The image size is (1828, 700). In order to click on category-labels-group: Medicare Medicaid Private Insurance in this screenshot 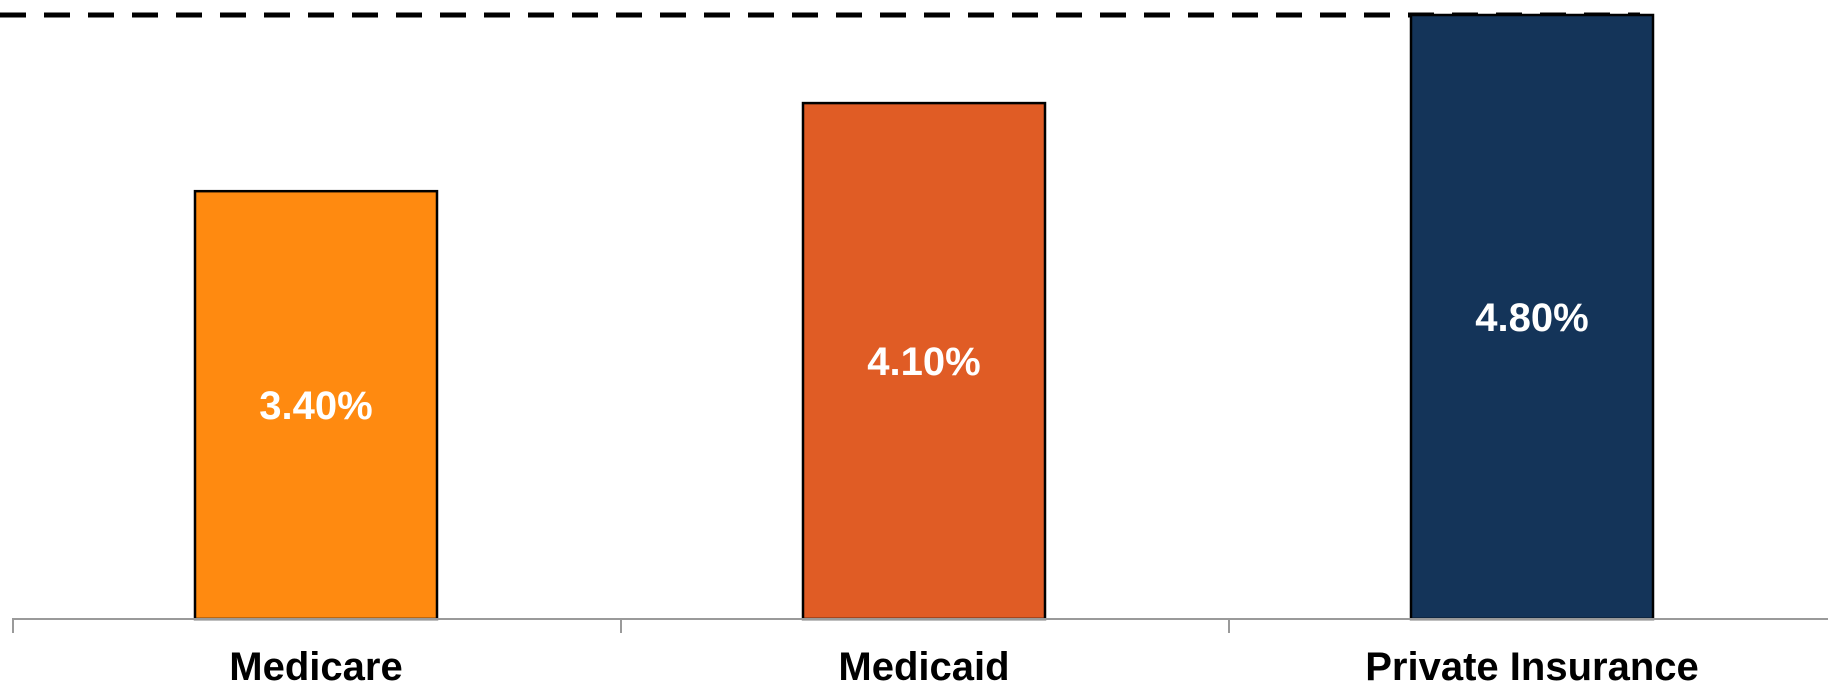, I will do `click(963, 667)`.